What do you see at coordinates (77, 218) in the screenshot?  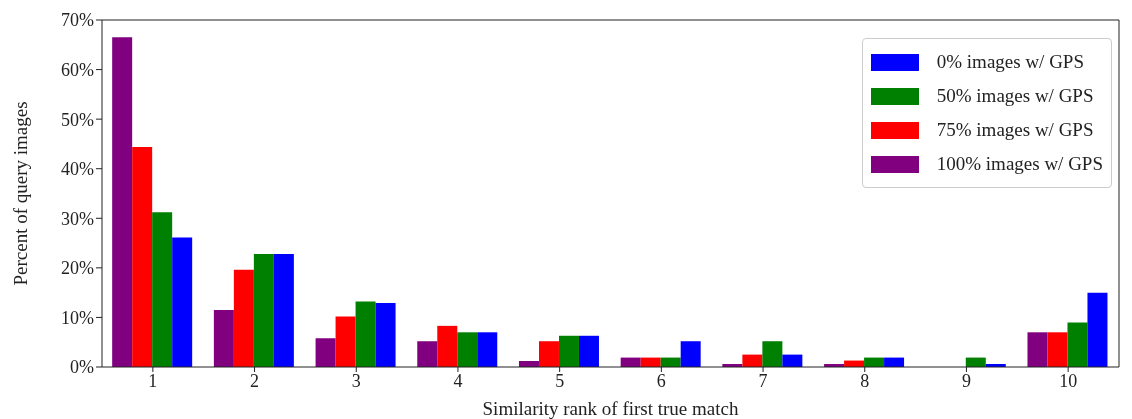 I see `y-tick-label: 30%` at bounding box center [77, 218].